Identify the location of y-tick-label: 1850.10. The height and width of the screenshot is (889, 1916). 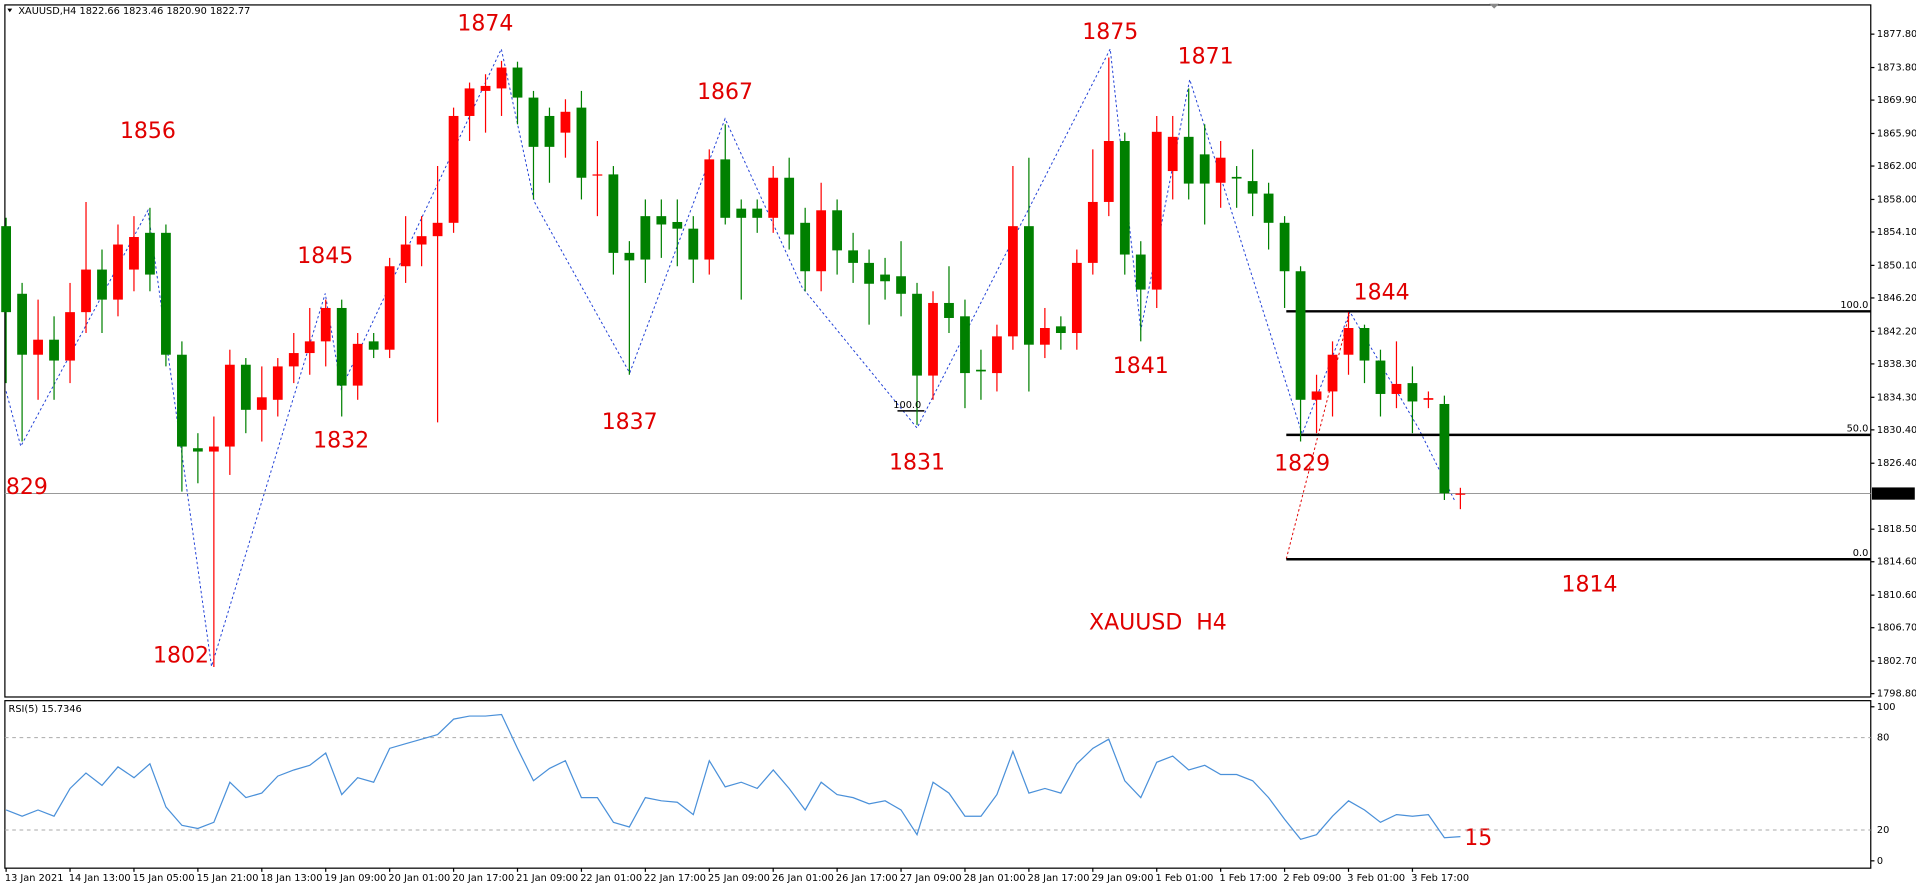
(1896, 265).